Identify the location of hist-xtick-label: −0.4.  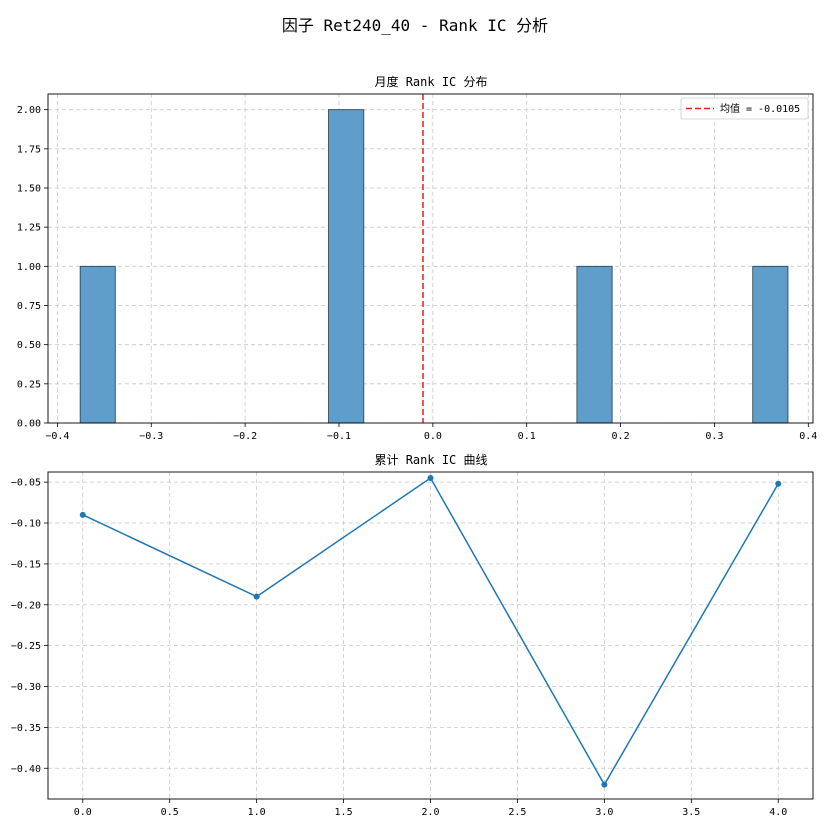
(57, 436).